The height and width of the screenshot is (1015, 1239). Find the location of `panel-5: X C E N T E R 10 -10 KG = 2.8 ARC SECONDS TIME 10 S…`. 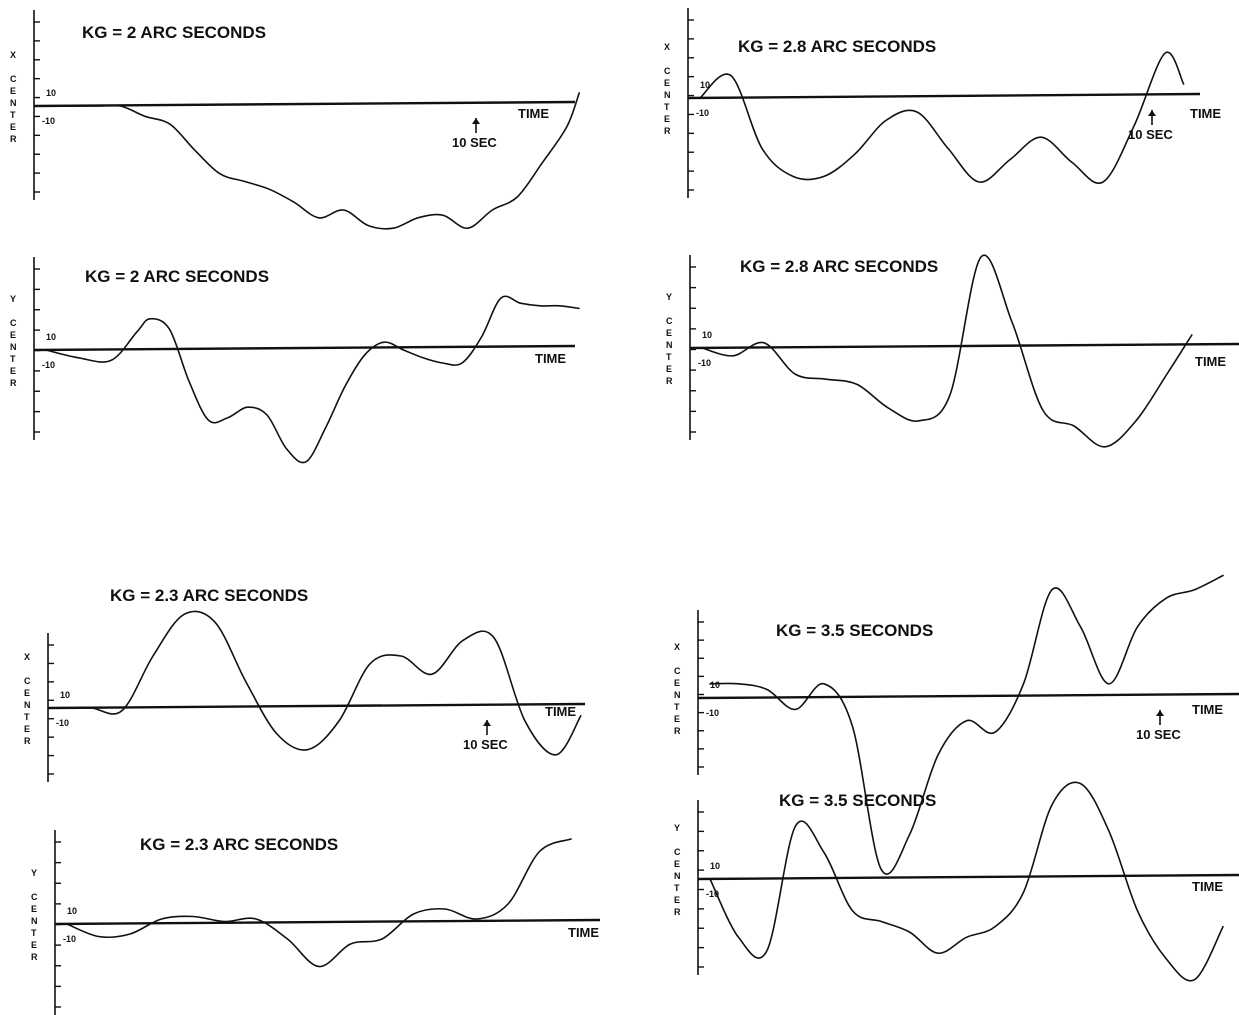

panel-5: X C E N T E R 10 -10 KG = 2.8 ARC SECONDS TIME 10 S… is located at coordinates (942, 103).